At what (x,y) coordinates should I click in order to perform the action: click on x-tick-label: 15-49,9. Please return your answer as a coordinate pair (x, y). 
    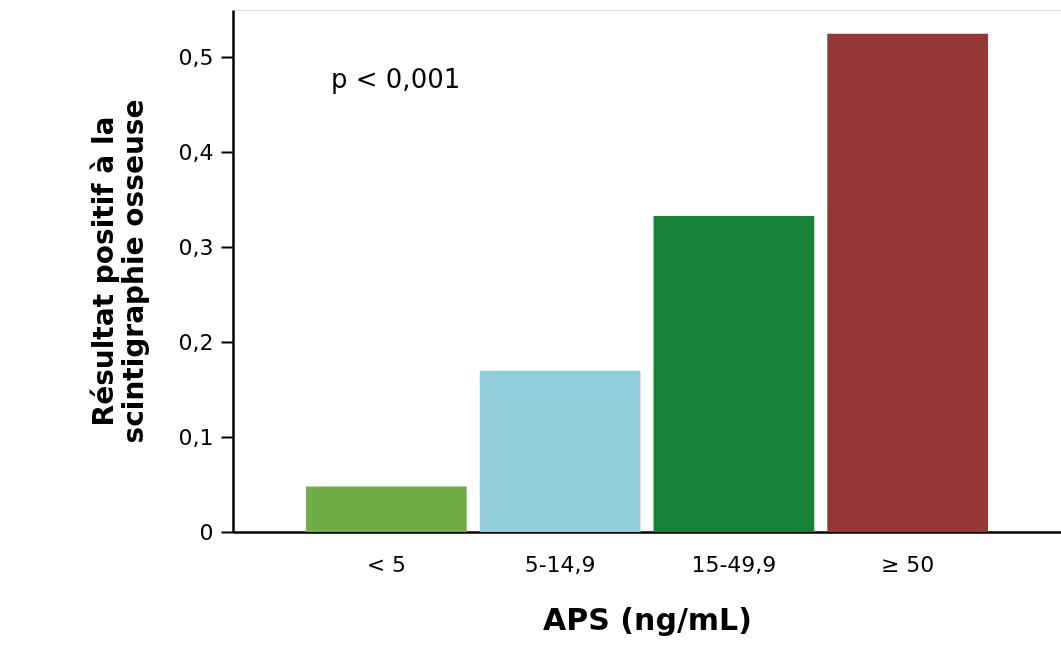
    Looking at the image, I should click on (734, 564).